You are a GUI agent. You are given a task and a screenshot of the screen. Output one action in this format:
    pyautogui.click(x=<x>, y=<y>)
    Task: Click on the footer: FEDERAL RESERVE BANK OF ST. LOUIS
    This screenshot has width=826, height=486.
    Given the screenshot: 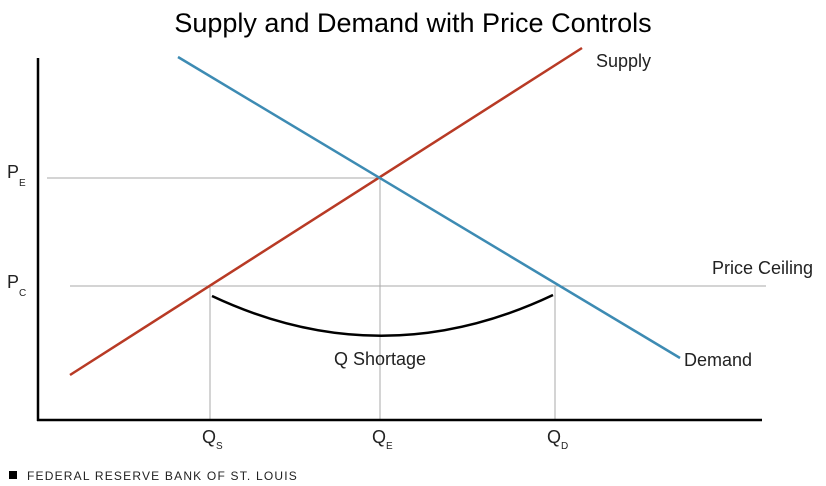 What is the action you would take?
    pyautogui.click(x=162, y=476)
    